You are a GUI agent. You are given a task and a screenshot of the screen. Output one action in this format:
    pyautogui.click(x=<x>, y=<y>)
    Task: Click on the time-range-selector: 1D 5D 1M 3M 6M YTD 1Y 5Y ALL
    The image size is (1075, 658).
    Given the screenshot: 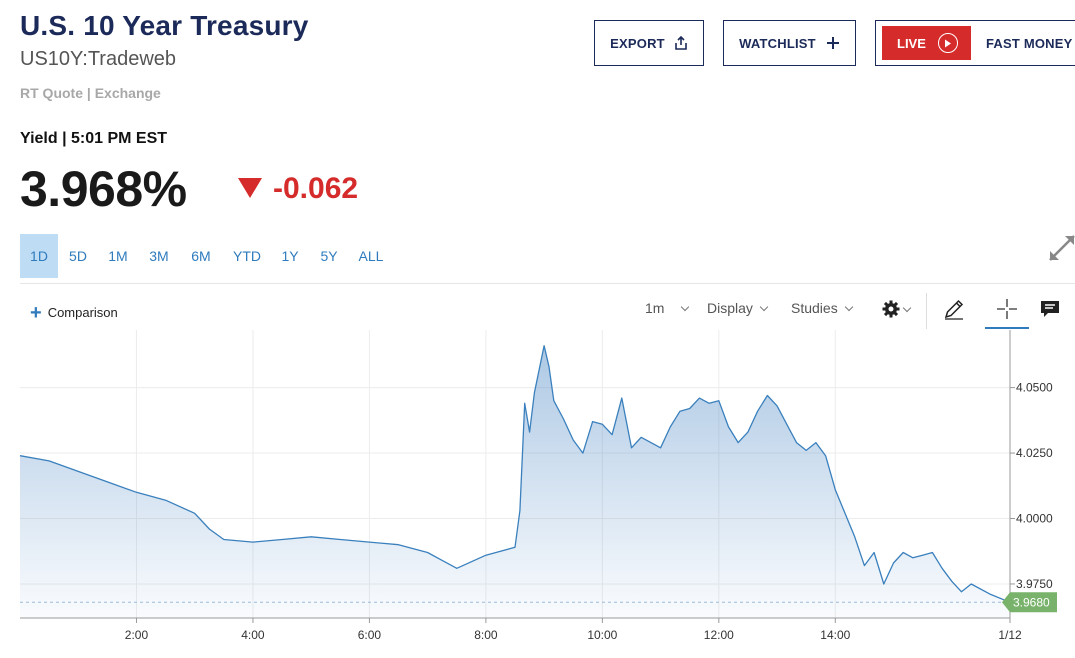 What is the action you would take?
    pyautogui.click(x=206, y=256)
    